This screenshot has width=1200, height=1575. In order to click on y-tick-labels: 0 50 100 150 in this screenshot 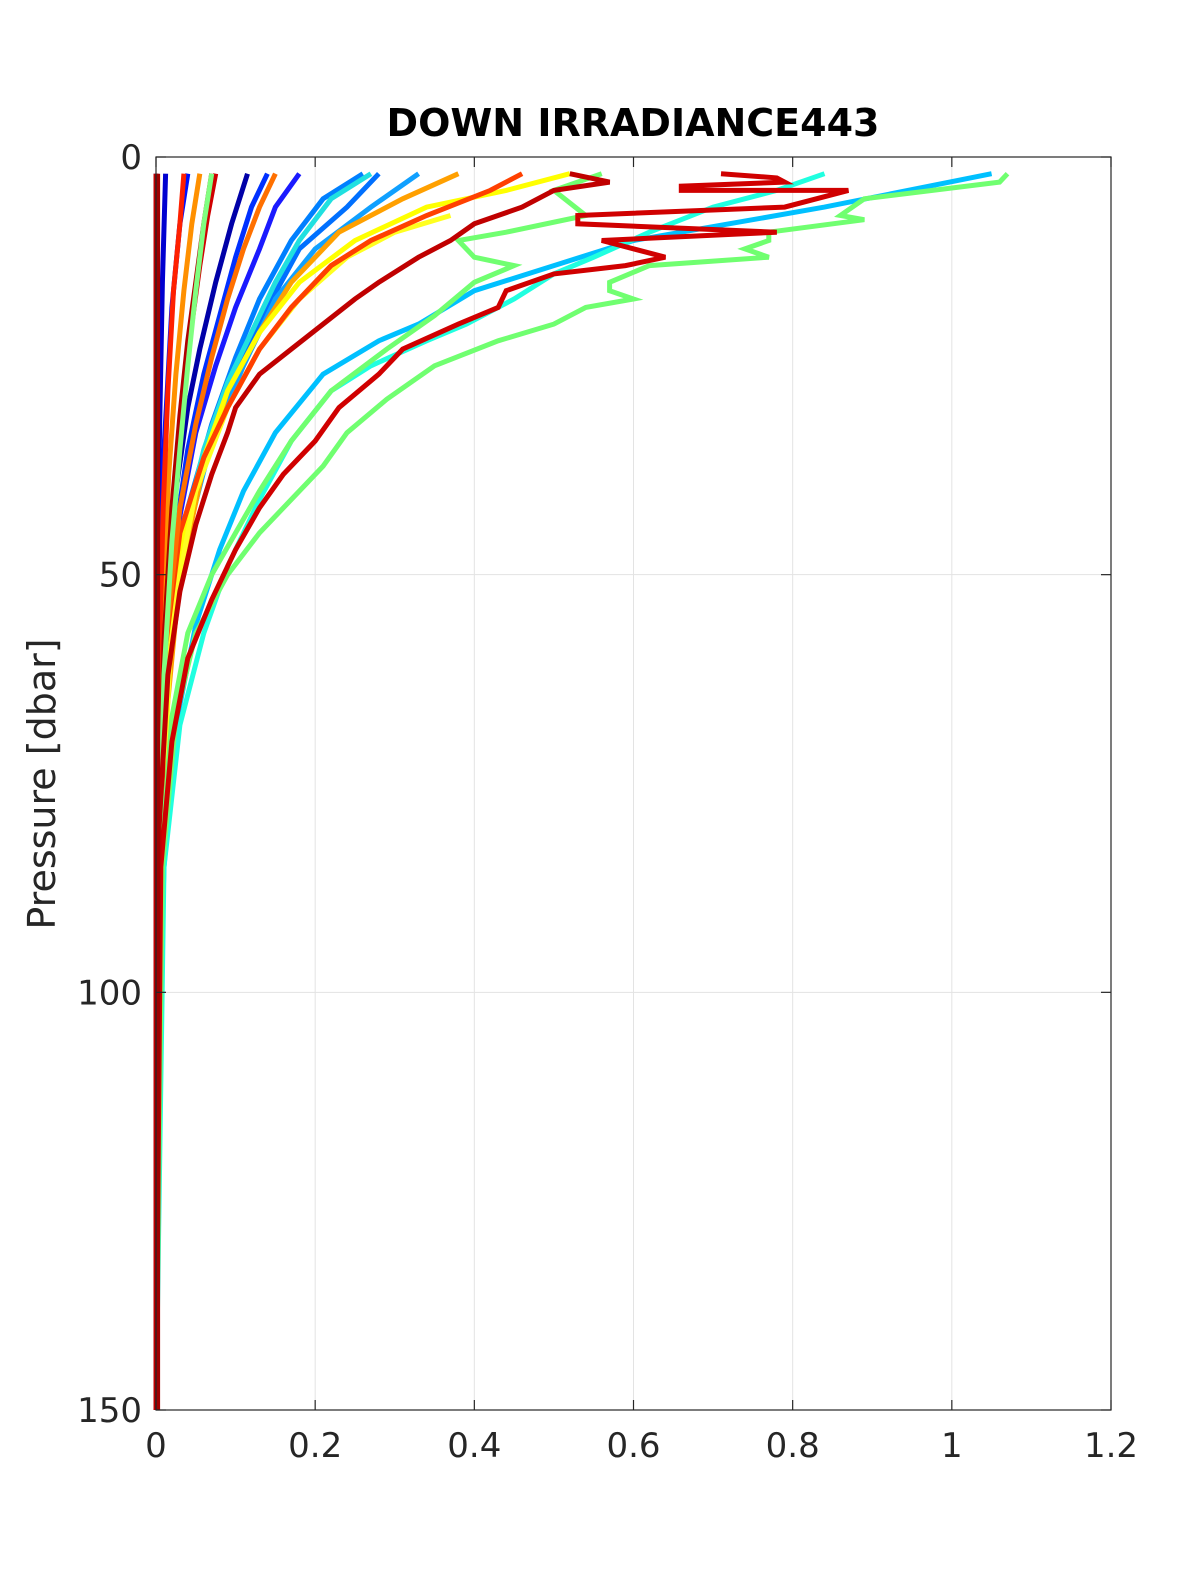, I will do `click(109, 784)`.